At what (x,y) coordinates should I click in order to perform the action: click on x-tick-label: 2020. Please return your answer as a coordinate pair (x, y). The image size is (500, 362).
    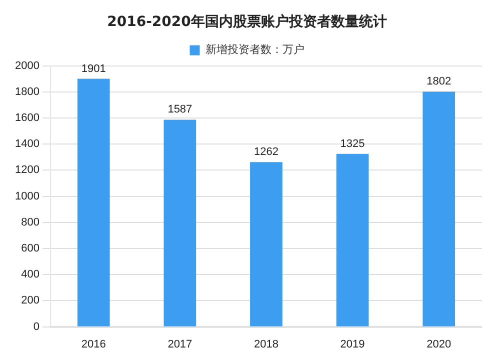
    Looking at the image, I should click on (439, 344).